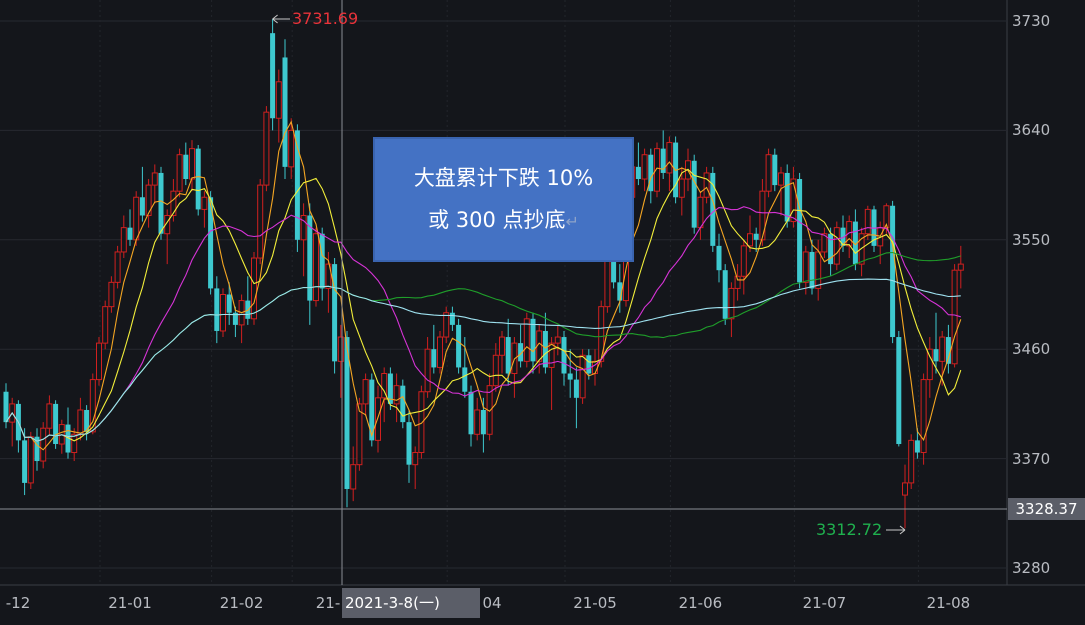 This screenshot has width=1085, height=625. What do you see at coordinates (824, 603) in the screenshot?
I see `x-tick-label: 21-07` at bounding box center [824, 603].